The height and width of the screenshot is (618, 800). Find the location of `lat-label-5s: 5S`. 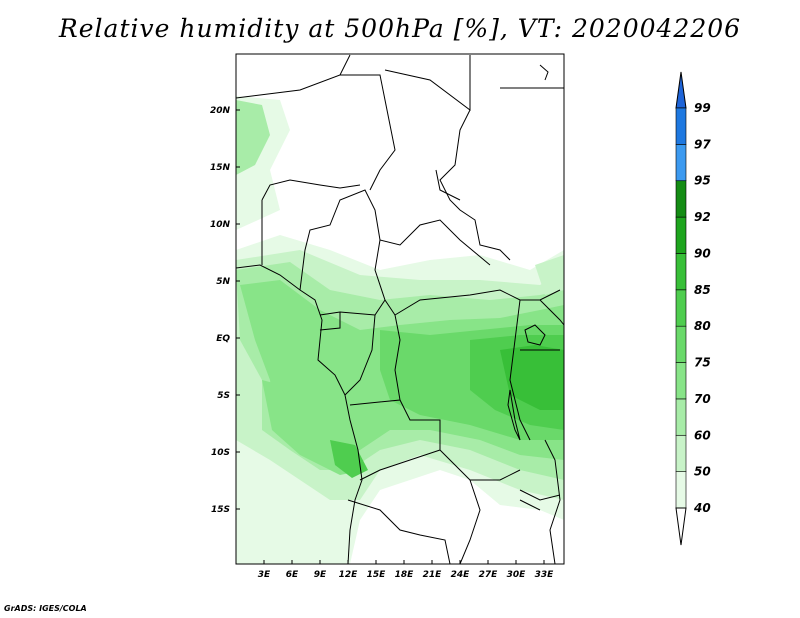

lat-label-5s: 5S is located at coordinates (223, 396).